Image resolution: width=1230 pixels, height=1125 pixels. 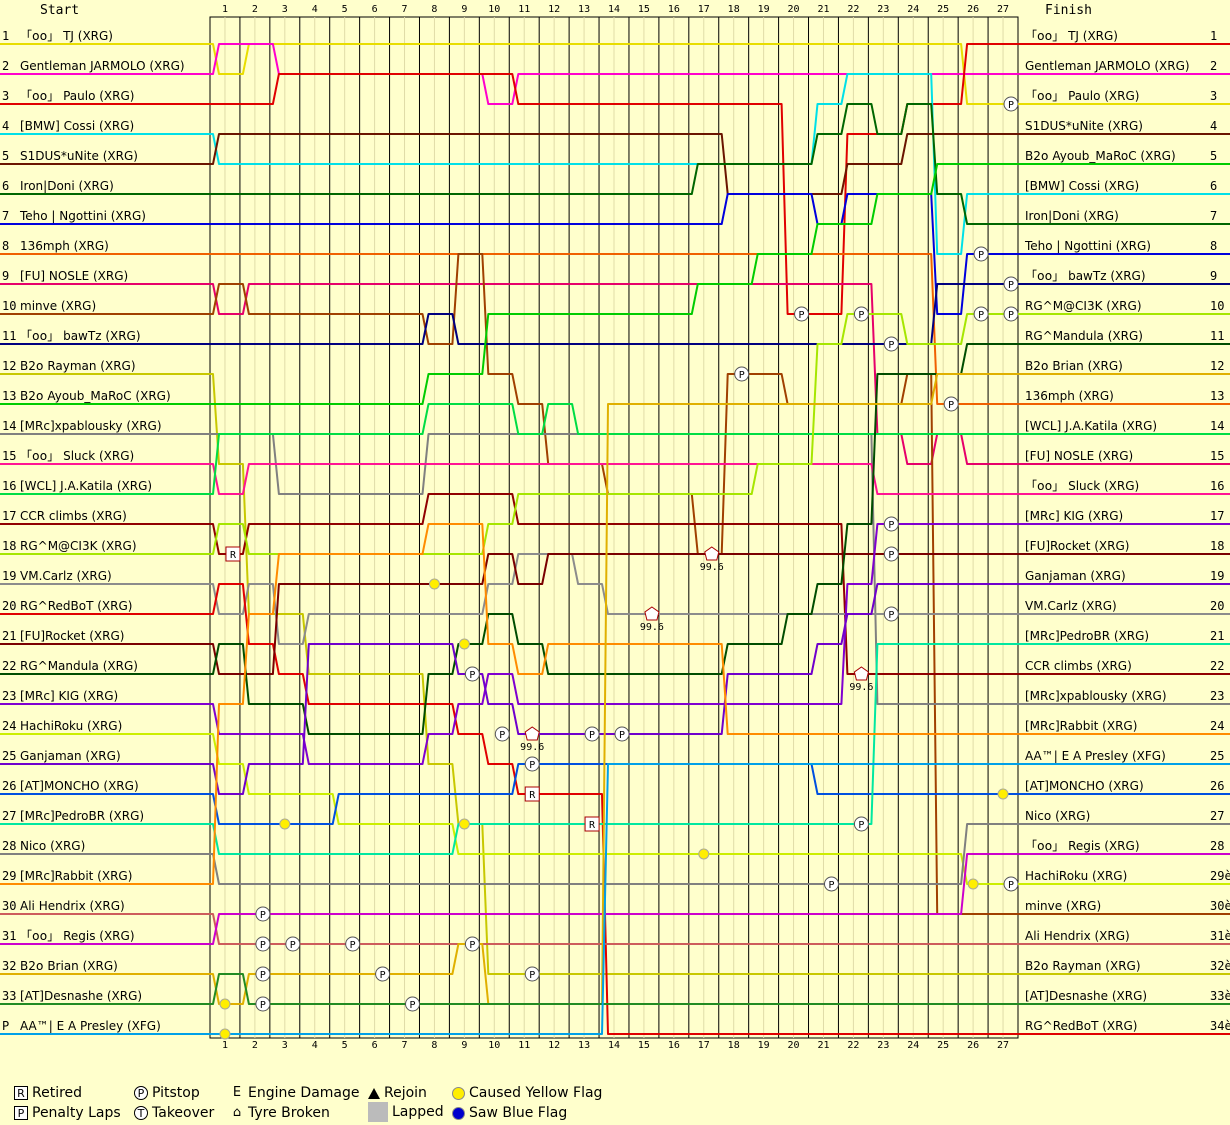 What do you see at coordinates (21, 1113) in the screenshot?
I see `penalty-icon: P` at bounding box center [21, 1113].